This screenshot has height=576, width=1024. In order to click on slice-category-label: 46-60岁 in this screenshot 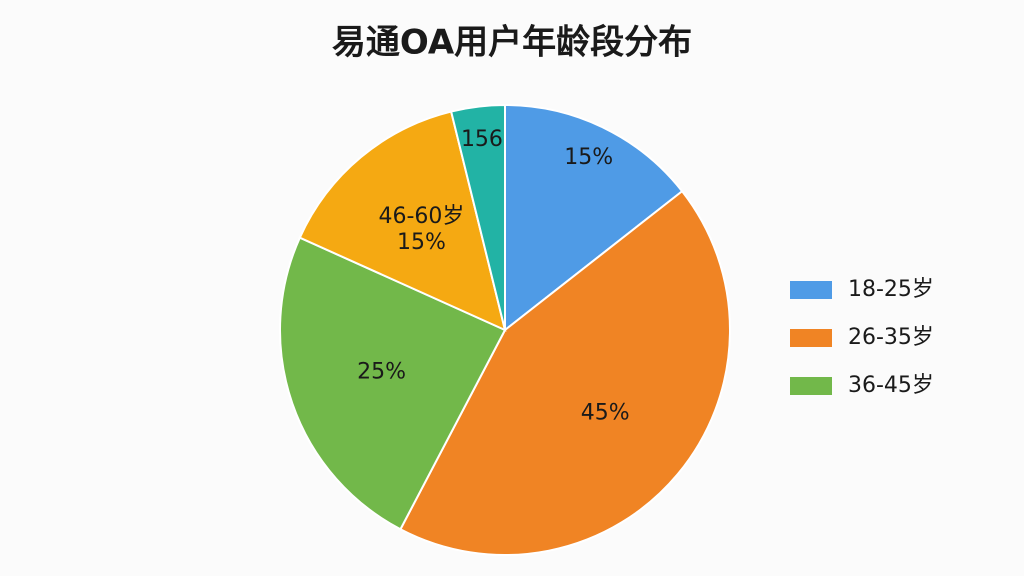, I will do `click(421, 216)`.